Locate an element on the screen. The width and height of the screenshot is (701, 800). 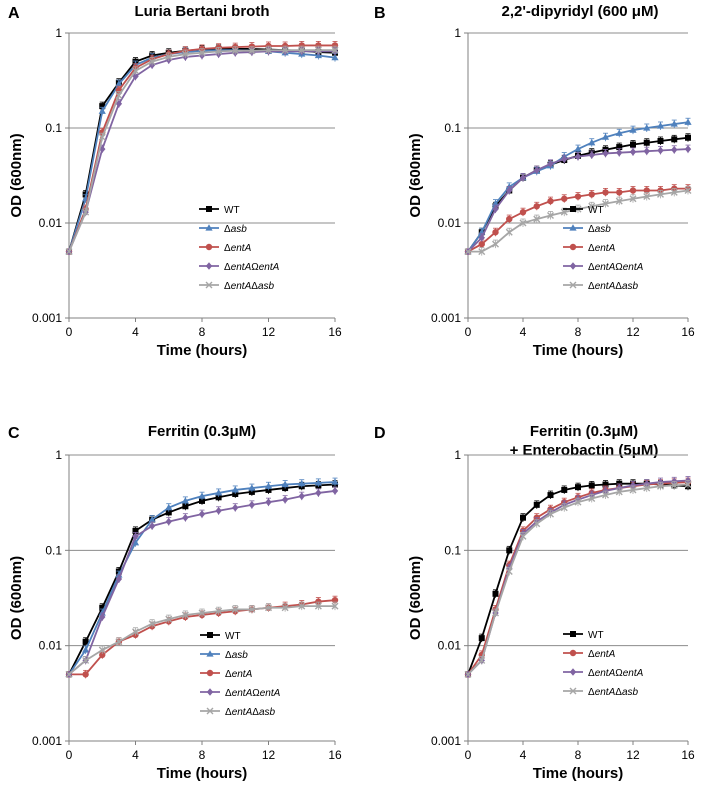
panel-d-title-line2: + Enterobactin (5μM) is located at coordinates (584, 450).